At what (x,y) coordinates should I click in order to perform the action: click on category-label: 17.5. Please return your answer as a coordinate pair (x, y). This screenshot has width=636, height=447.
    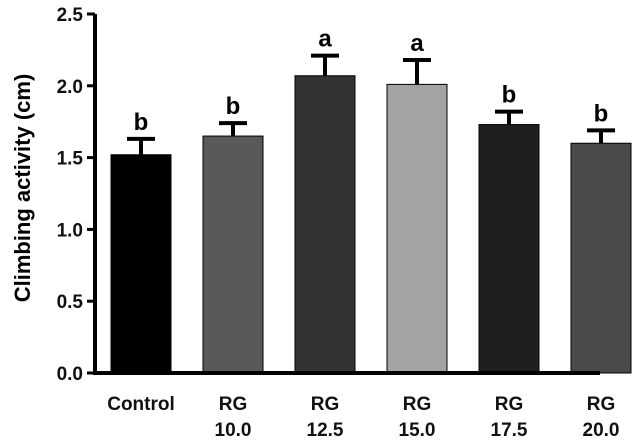
    Looking at the image, I should click on (509, 430).